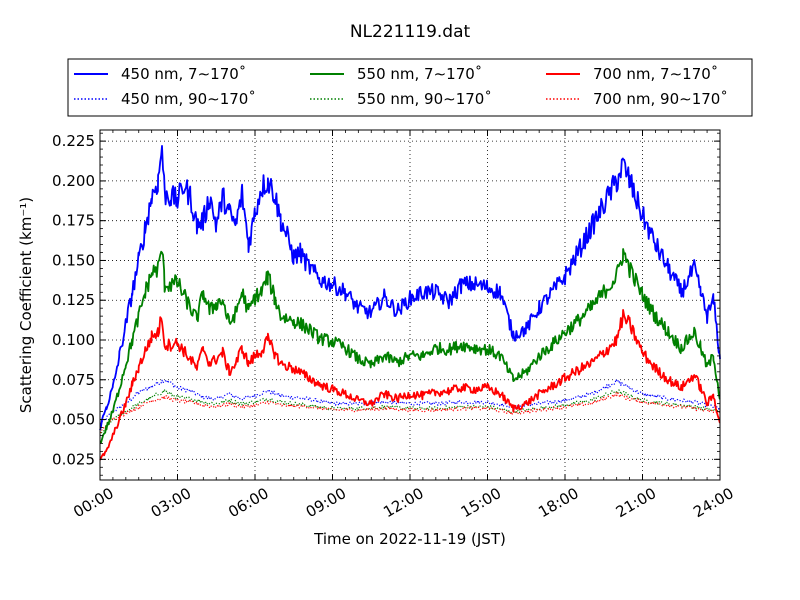 The image size is (800, 600). Describe the element at coordinates (183, 74) in the screenshot. I see `legend-label-0: 450 nm, 7∼170˚` at that location.